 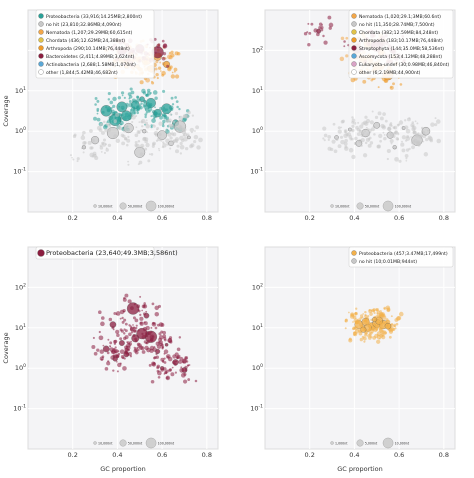 What do you see at coordinates (344, 41) in the screenshot?
I see `point-streptophyta` at bounding box center [344, 41].